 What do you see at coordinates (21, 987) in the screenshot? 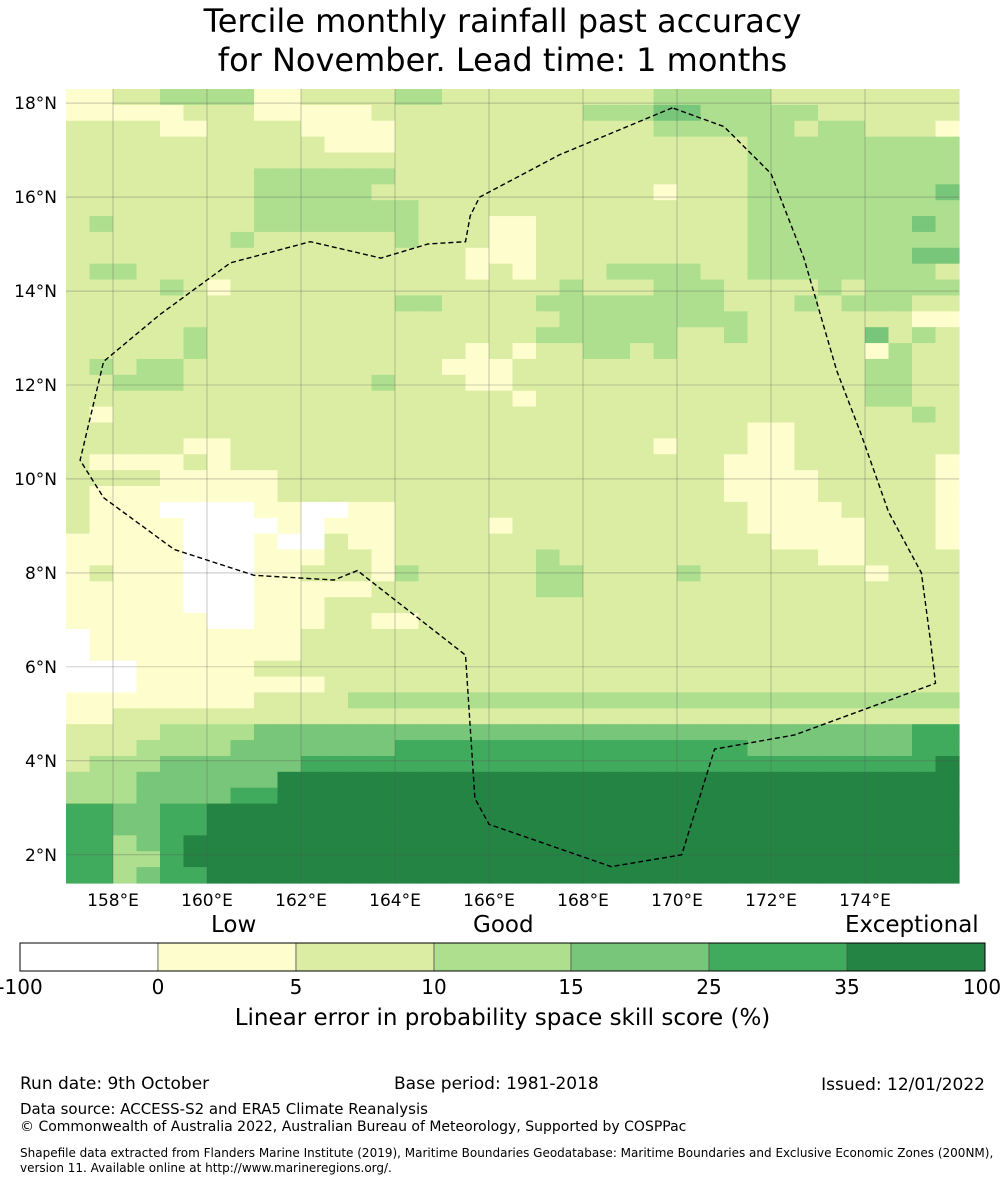
I see `colorbar-tick: -100` at bounding box center [21, 987].